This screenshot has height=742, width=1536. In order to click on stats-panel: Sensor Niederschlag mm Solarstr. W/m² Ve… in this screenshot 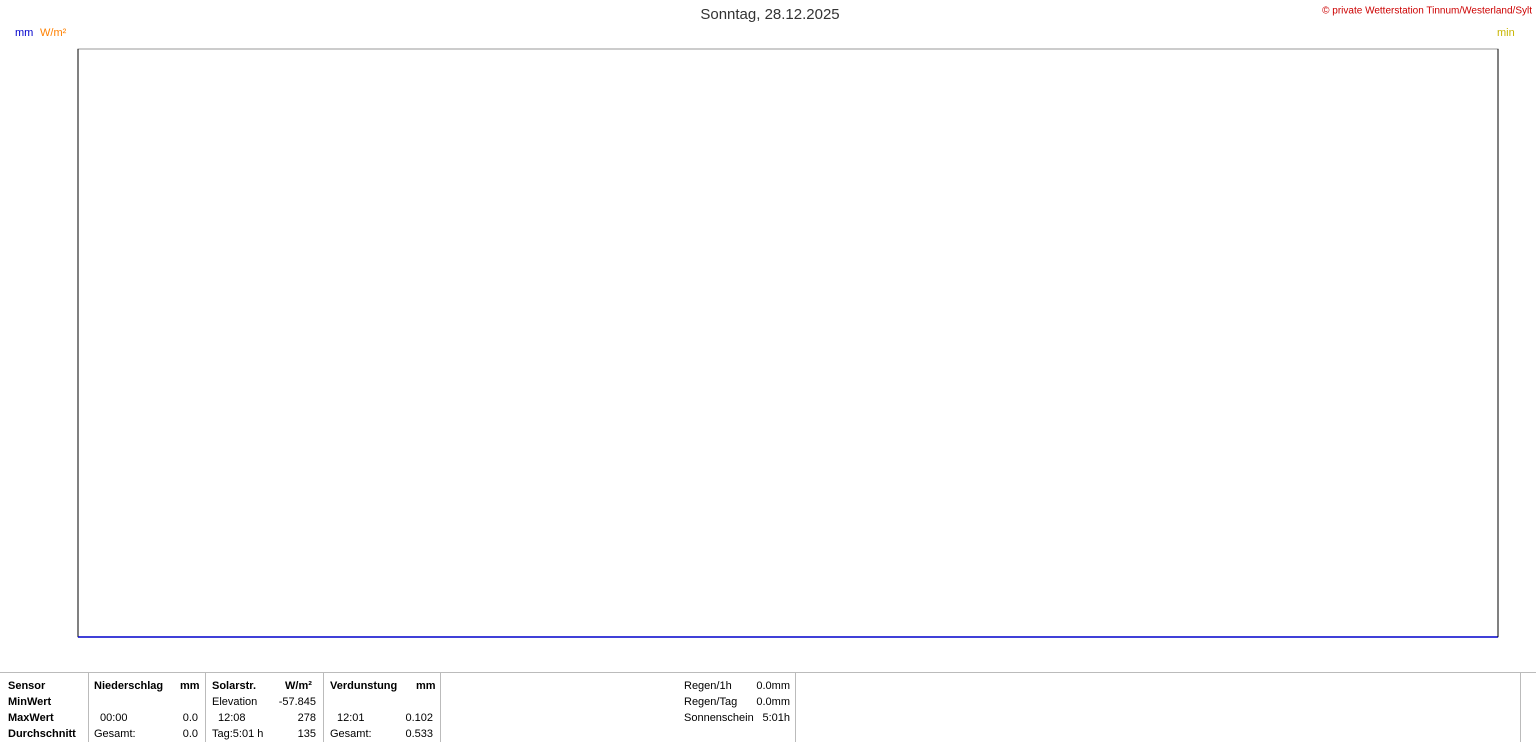, I will do `click(768, 707)`.